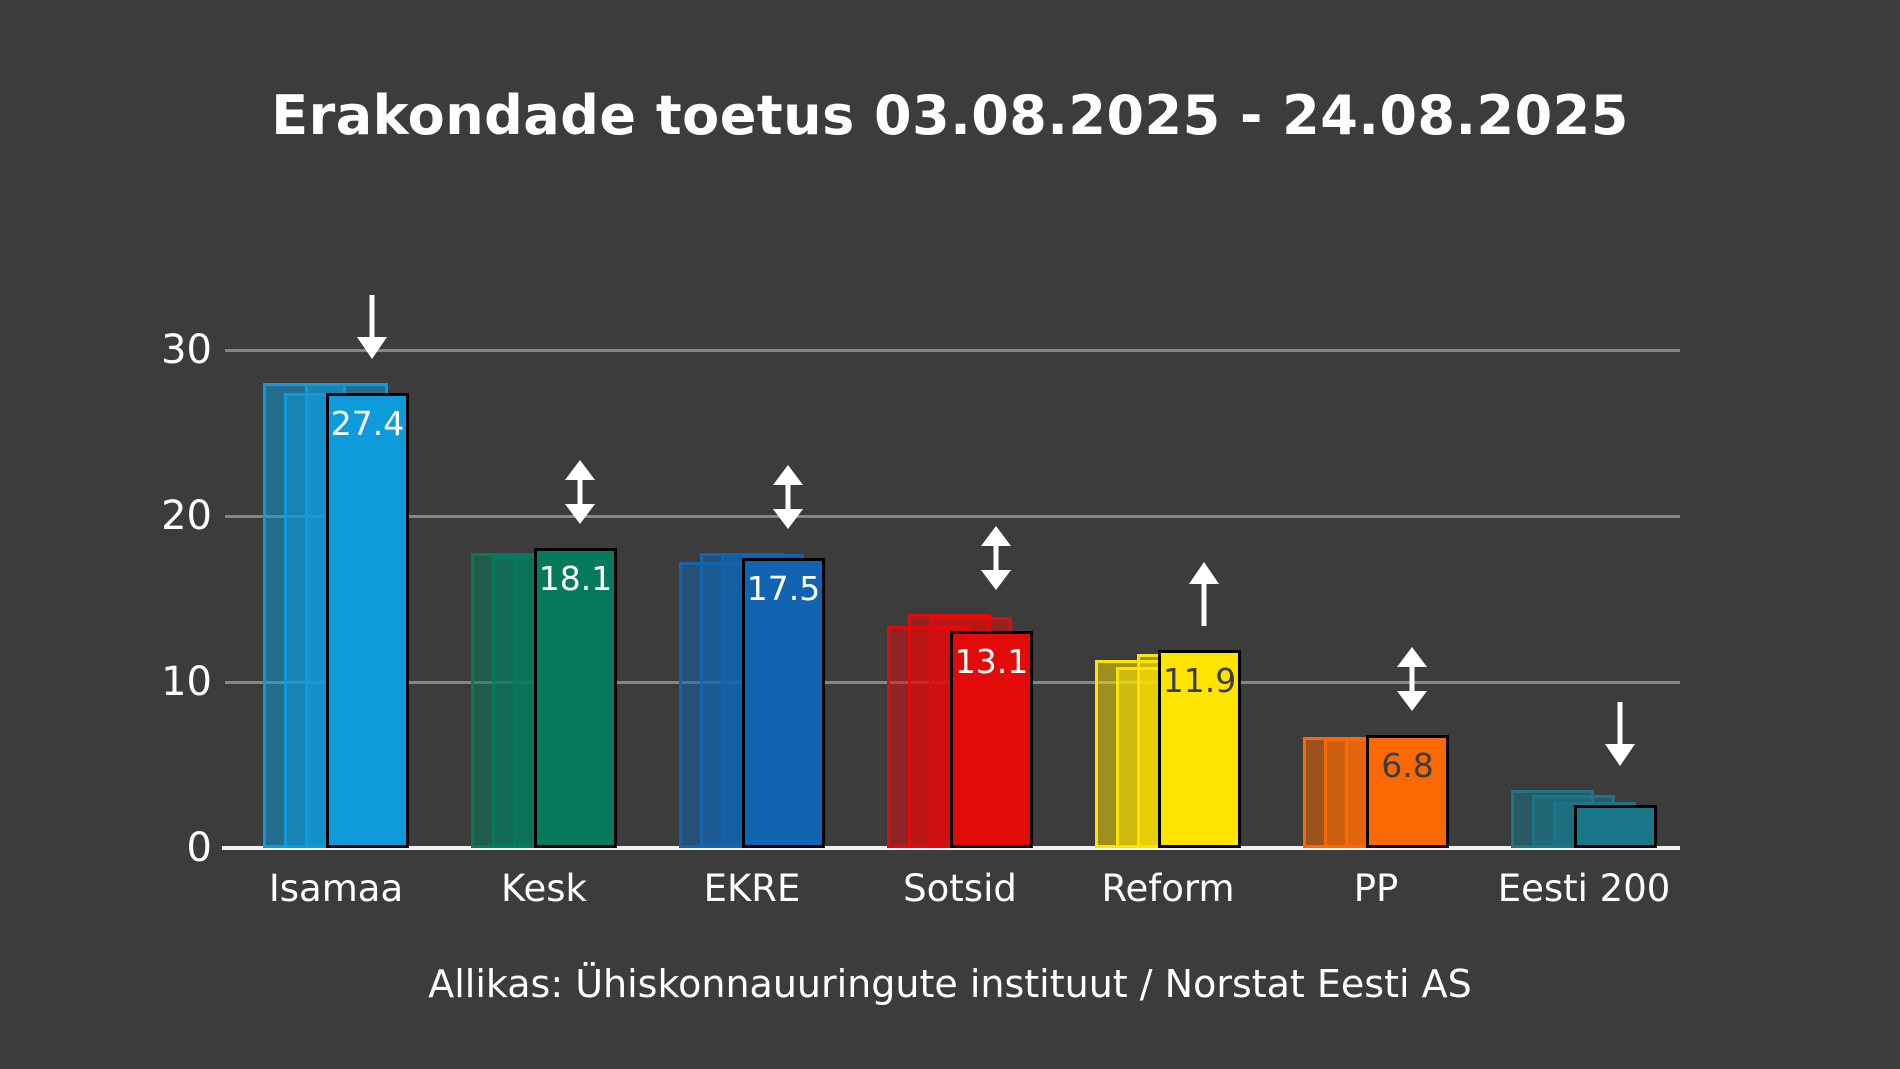  What do you see at coordinates (544, 888) in the screenshot?
I see `x-label-kesk: Kesk` at bounding box center [544, 888].